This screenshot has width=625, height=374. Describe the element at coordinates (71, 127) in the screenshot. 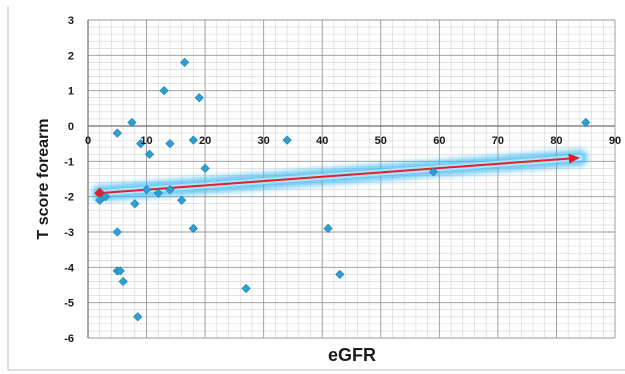

I see `y-tick-label: 0` at that location.